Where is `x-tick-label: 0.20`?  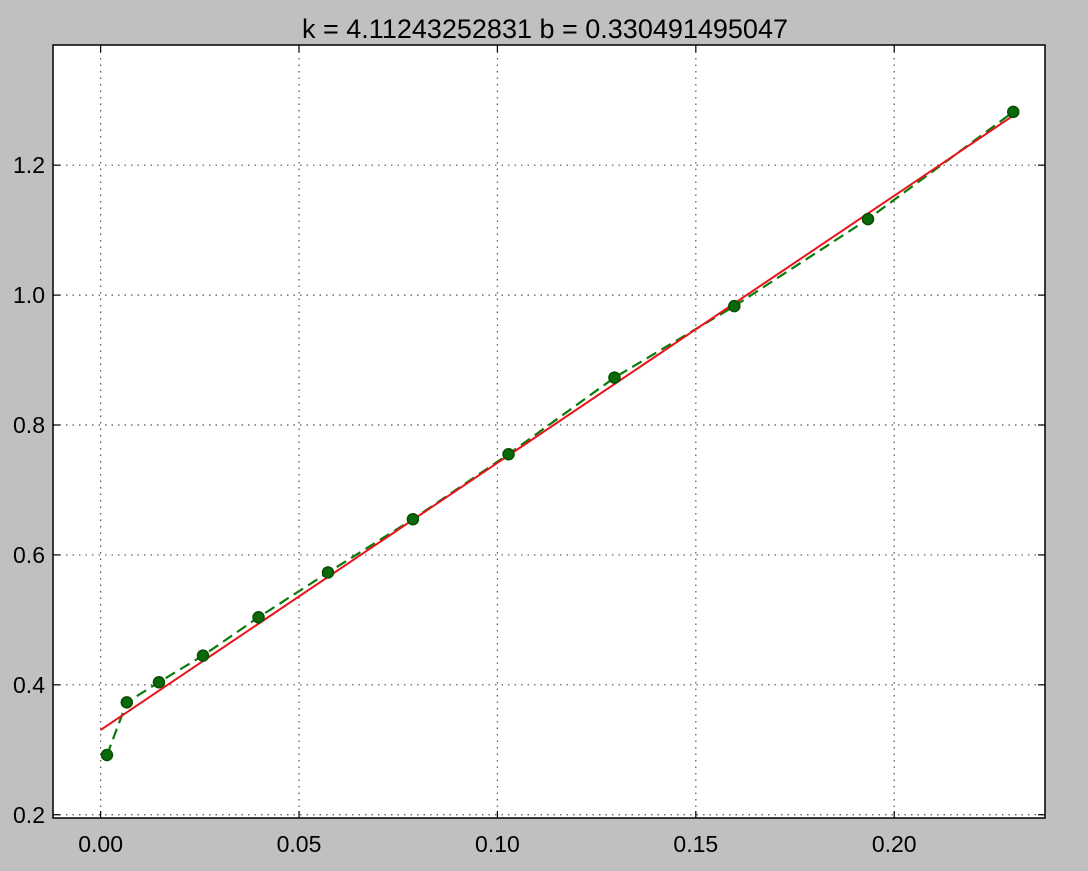 x-tick-label: 0.20 is located at coordinates (894, 844).